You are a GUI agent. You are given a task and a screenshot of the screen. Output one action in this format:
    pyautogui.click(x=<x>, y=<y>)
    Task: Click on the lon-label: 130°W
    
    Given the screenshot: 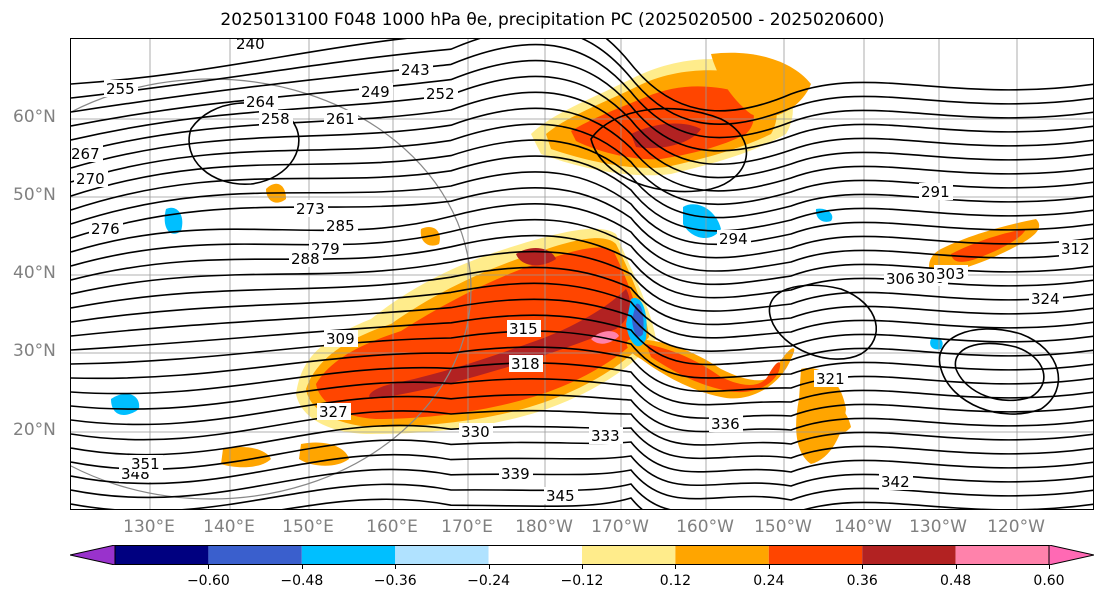 What is the action you would take?
    pyautogui.click(x=938, y=527)
    